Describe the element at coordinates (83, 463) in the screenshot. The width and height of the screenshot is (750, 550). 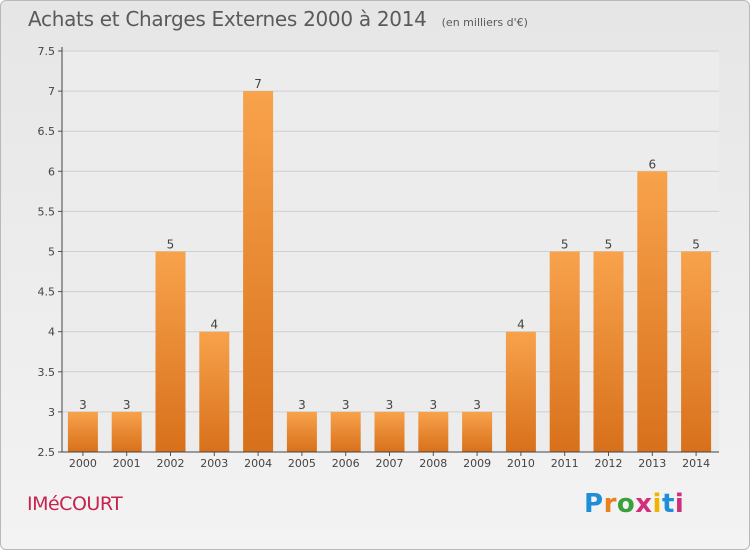
I see `x-tick-label: 2000` at that location.